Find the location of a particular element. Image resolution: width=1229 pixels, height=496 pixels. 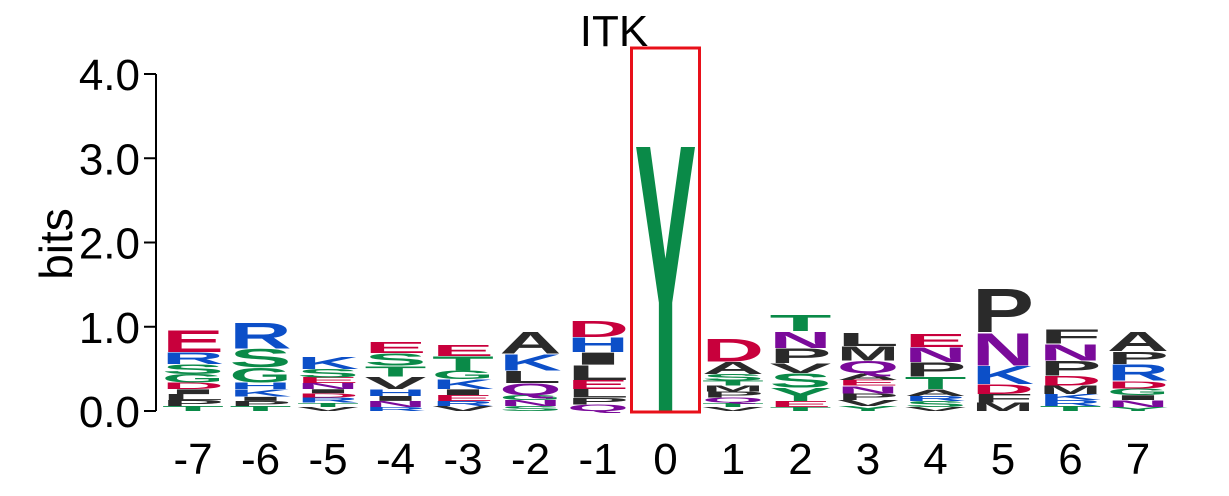

x-tick-label: -5 is located at coordinates (327, 459).